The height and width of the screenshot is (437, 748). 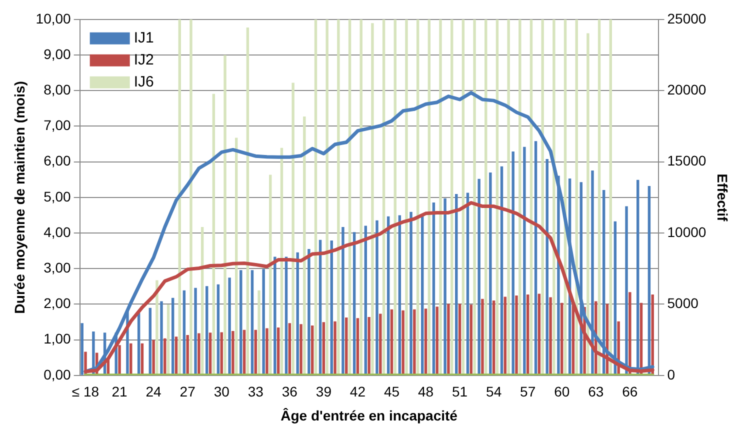 What do you see at coordinates (562, 392) in the screenshot?
I see `x-tick-label: 60` at bounding box center [562, 392].